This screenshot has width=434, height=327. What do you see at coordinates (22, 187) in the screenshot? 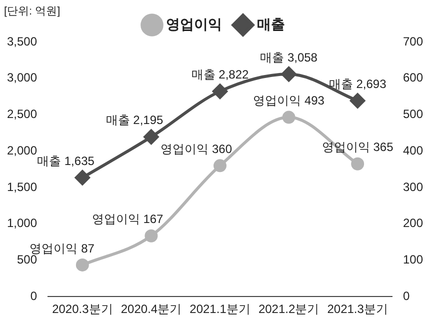
I see `y-tick-label: 1,500` at bounding box center [22, 187].